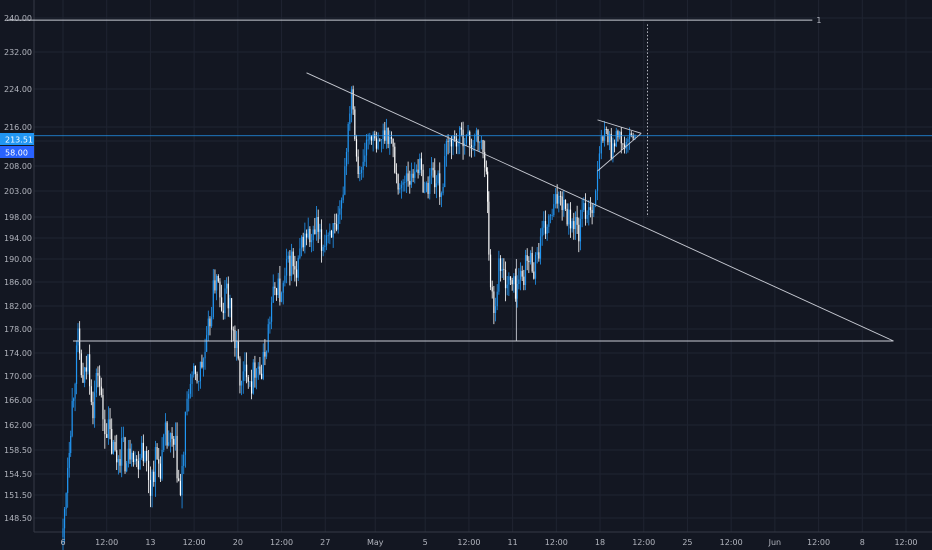 Image resolution: width=932 pixels, height=550 pixels. What do you see at coordinates (556, 542) in the screenshot?
I see `time-tick-label: 12:00` at bounding box center [556, 542].